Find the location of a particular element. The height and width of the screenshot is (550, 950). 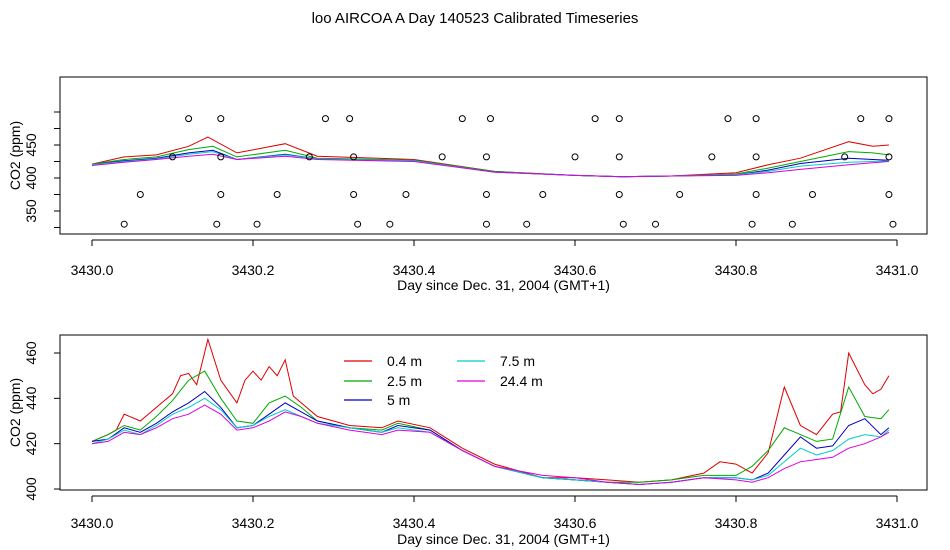

series-line-2-5-m is located at coordinates (490, 161).